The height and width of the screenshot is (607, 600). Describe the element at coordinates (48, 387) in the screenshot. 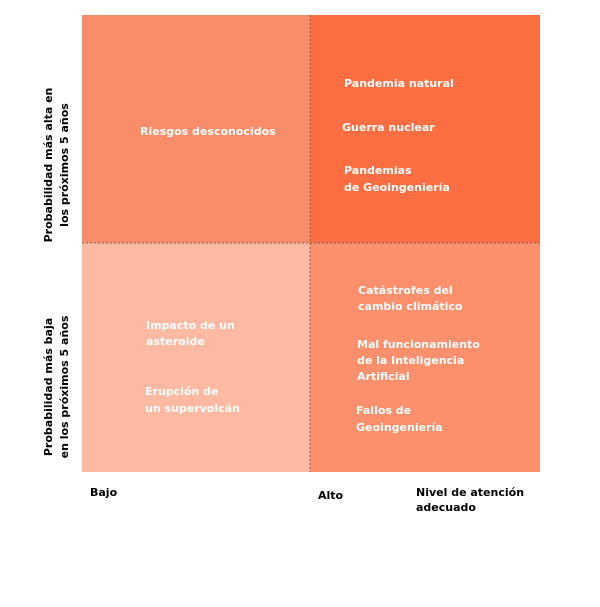

I see `y-label: Probabilidad más baja` at that location.